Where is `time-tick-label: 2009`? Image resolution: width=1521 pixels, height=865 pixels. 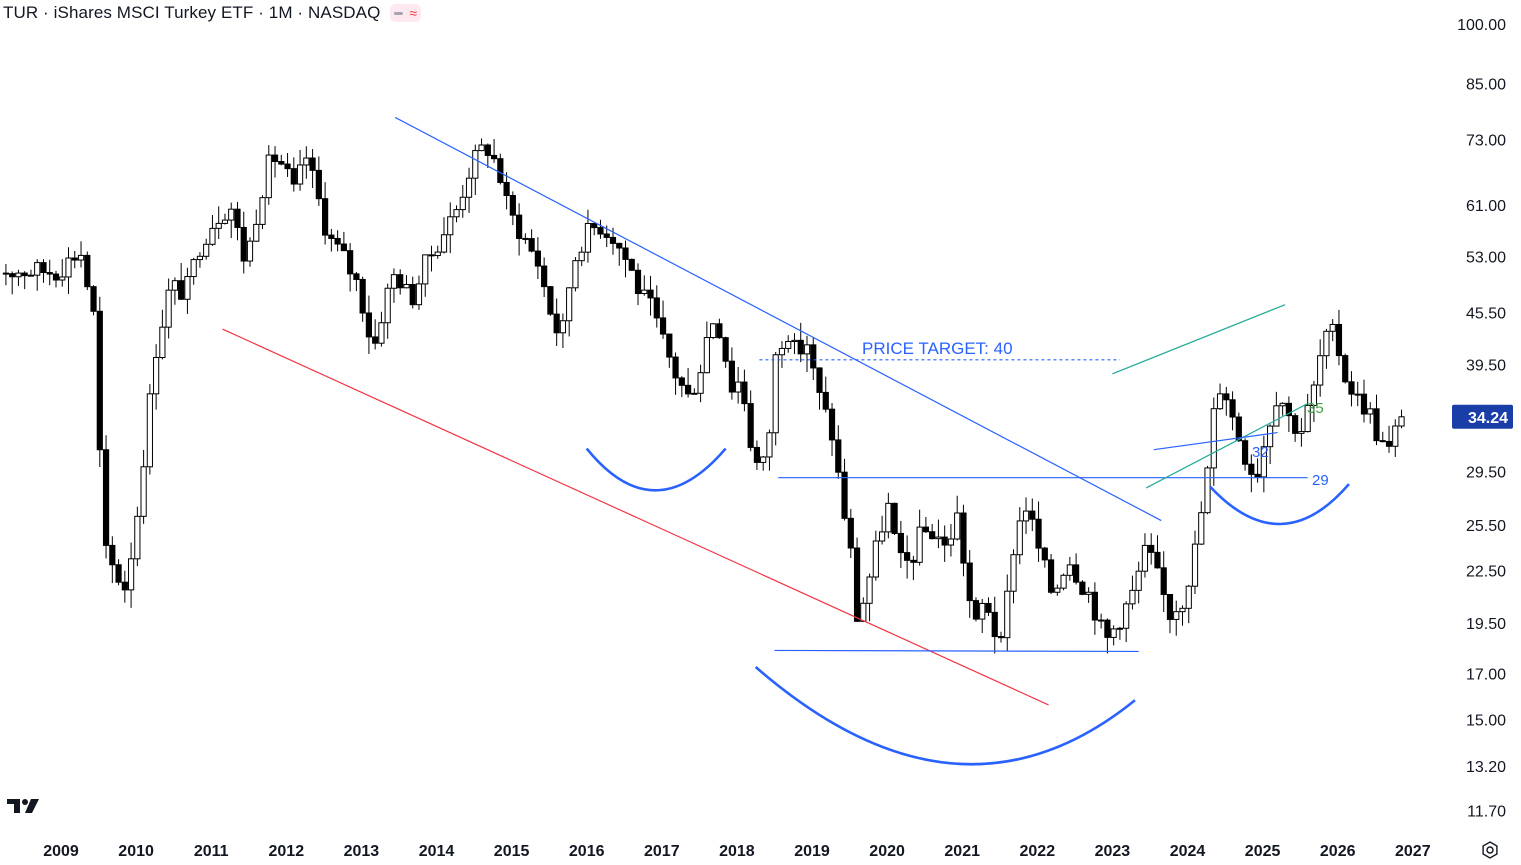 time-tick-label: 2009 is located at coordinates (61, 851).